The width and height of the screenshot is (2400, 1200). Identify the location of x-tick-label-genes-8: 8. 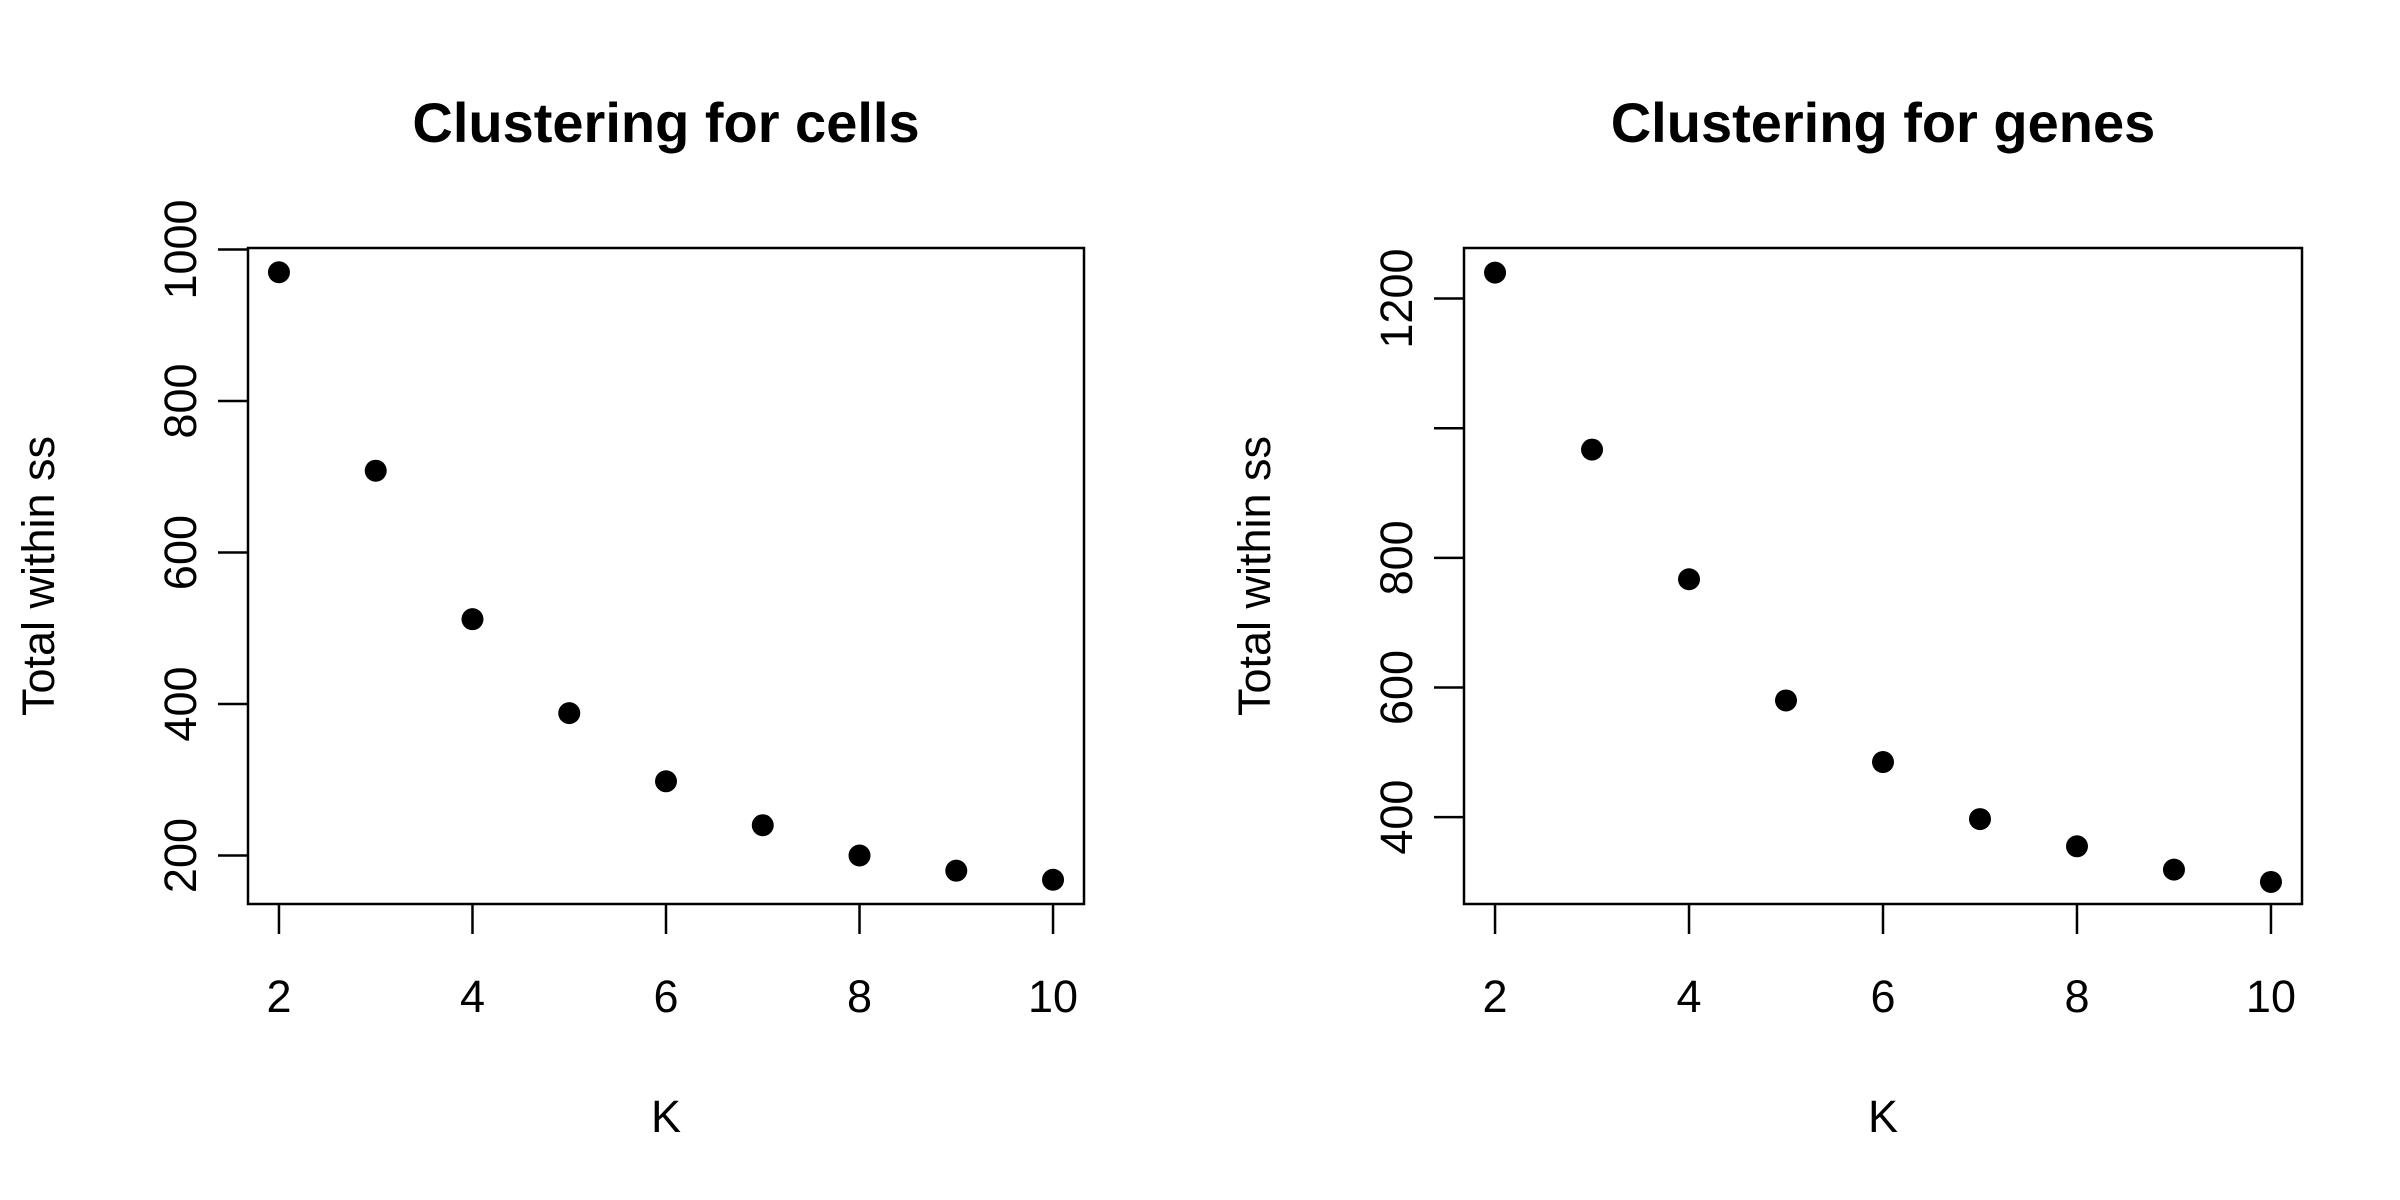
(2076, 996).